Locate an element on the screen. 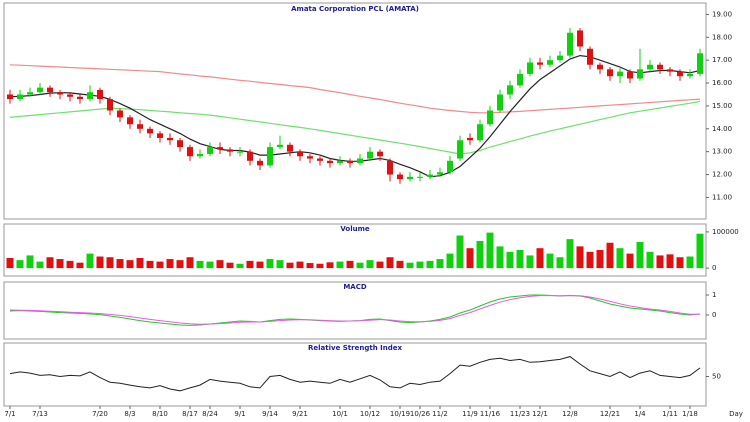  x-tick-label: 12/21 is located at coordinates (610, 414).